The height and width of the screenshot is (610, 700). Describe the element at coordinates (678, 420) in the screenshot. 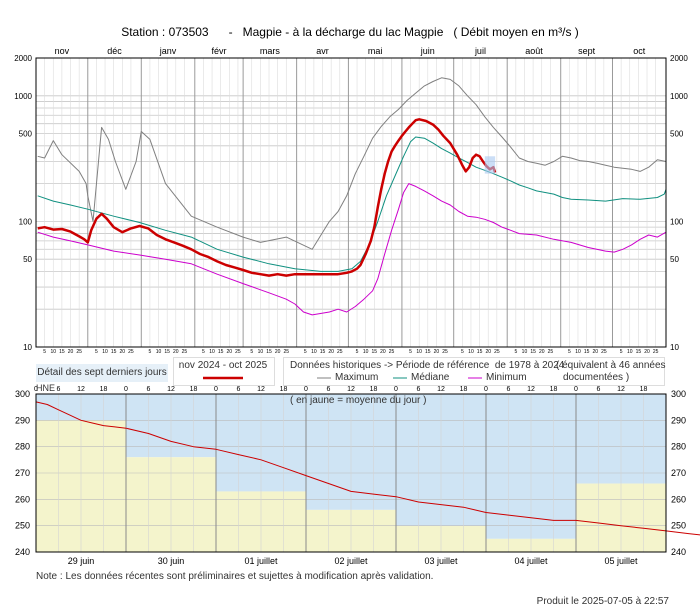

I see `y-tick-label-right: 290` at that location.